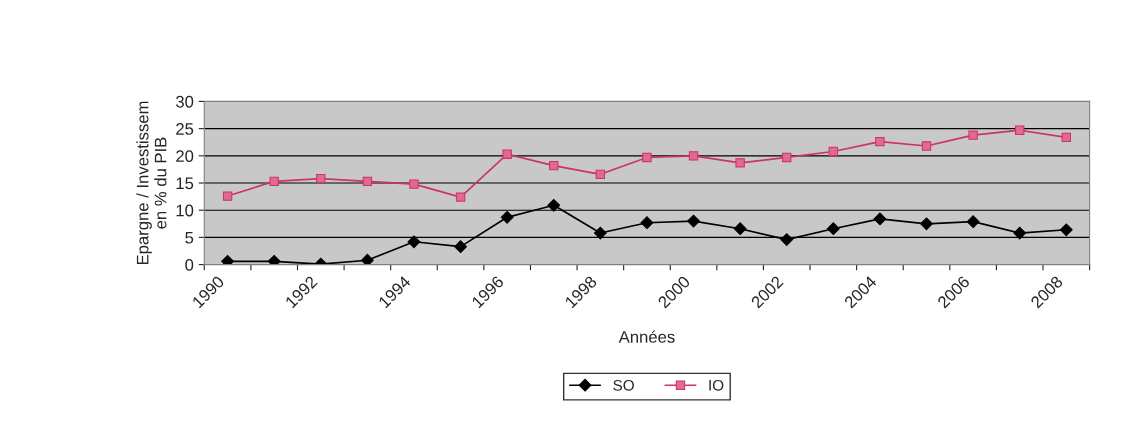 Image resolution: width=1135 pixels, height=441 pixels. Describe the element at coordinates (716, 385) in the screenshot. I see `legend-label: IO` at that location.